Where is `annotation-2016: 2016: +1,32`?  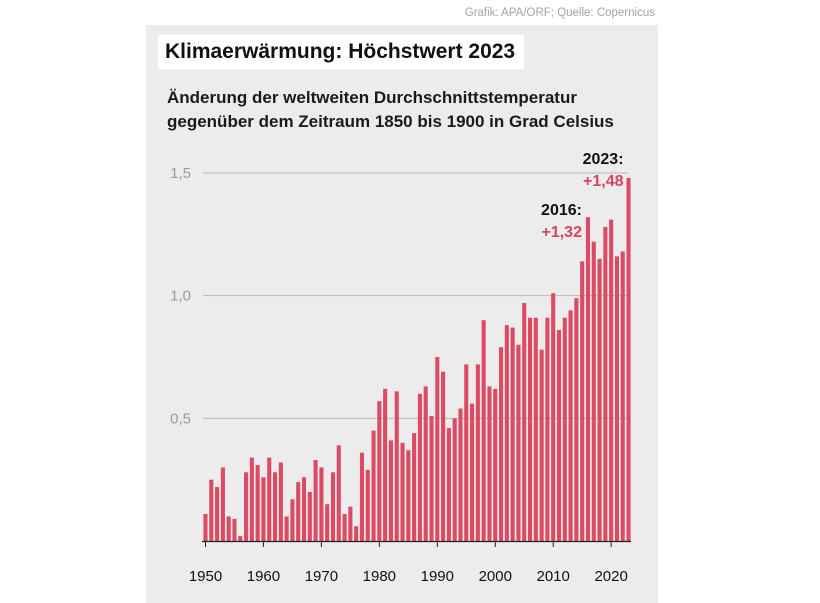
annotation-2016: 2016: +1,32 is located at coordinates (552, 222).